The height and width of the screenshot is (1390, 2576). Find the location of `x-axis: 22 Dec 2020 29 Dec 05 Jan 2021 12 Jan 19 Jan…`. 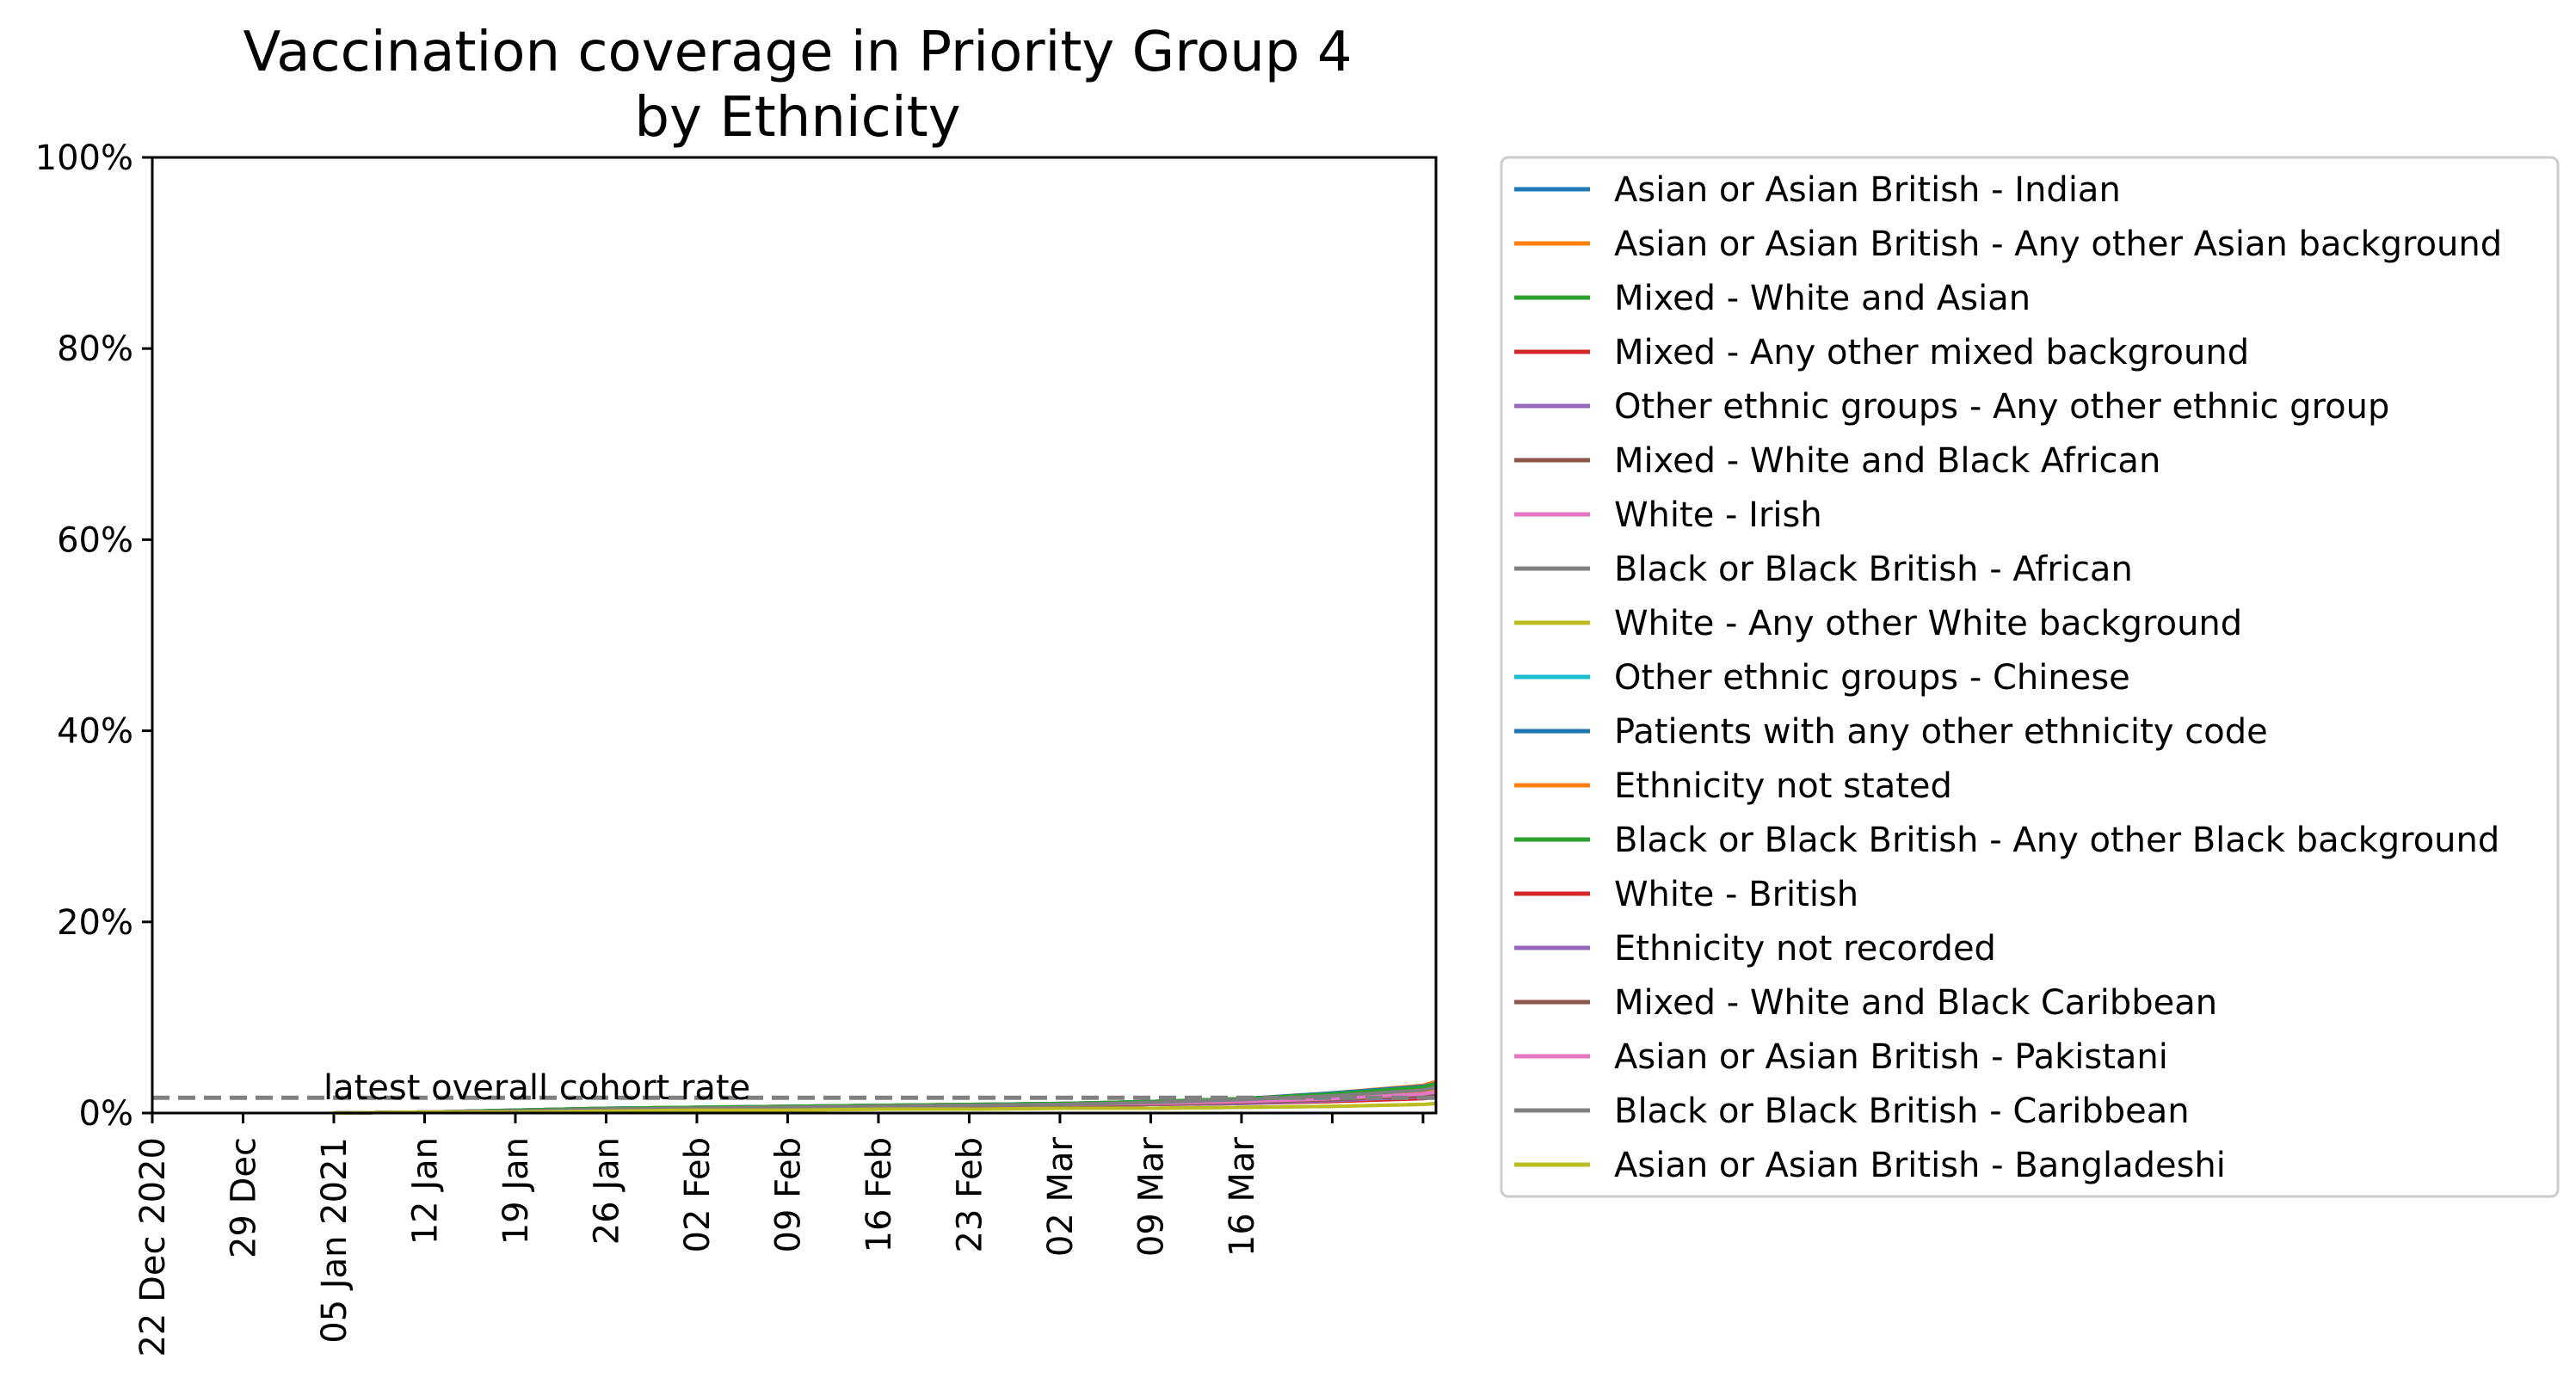

x-axis: 22 Dec 2020 29 Dec 05 Jan 2021 12 Jan 19 Jan… is located at coordinates (779, 1235).